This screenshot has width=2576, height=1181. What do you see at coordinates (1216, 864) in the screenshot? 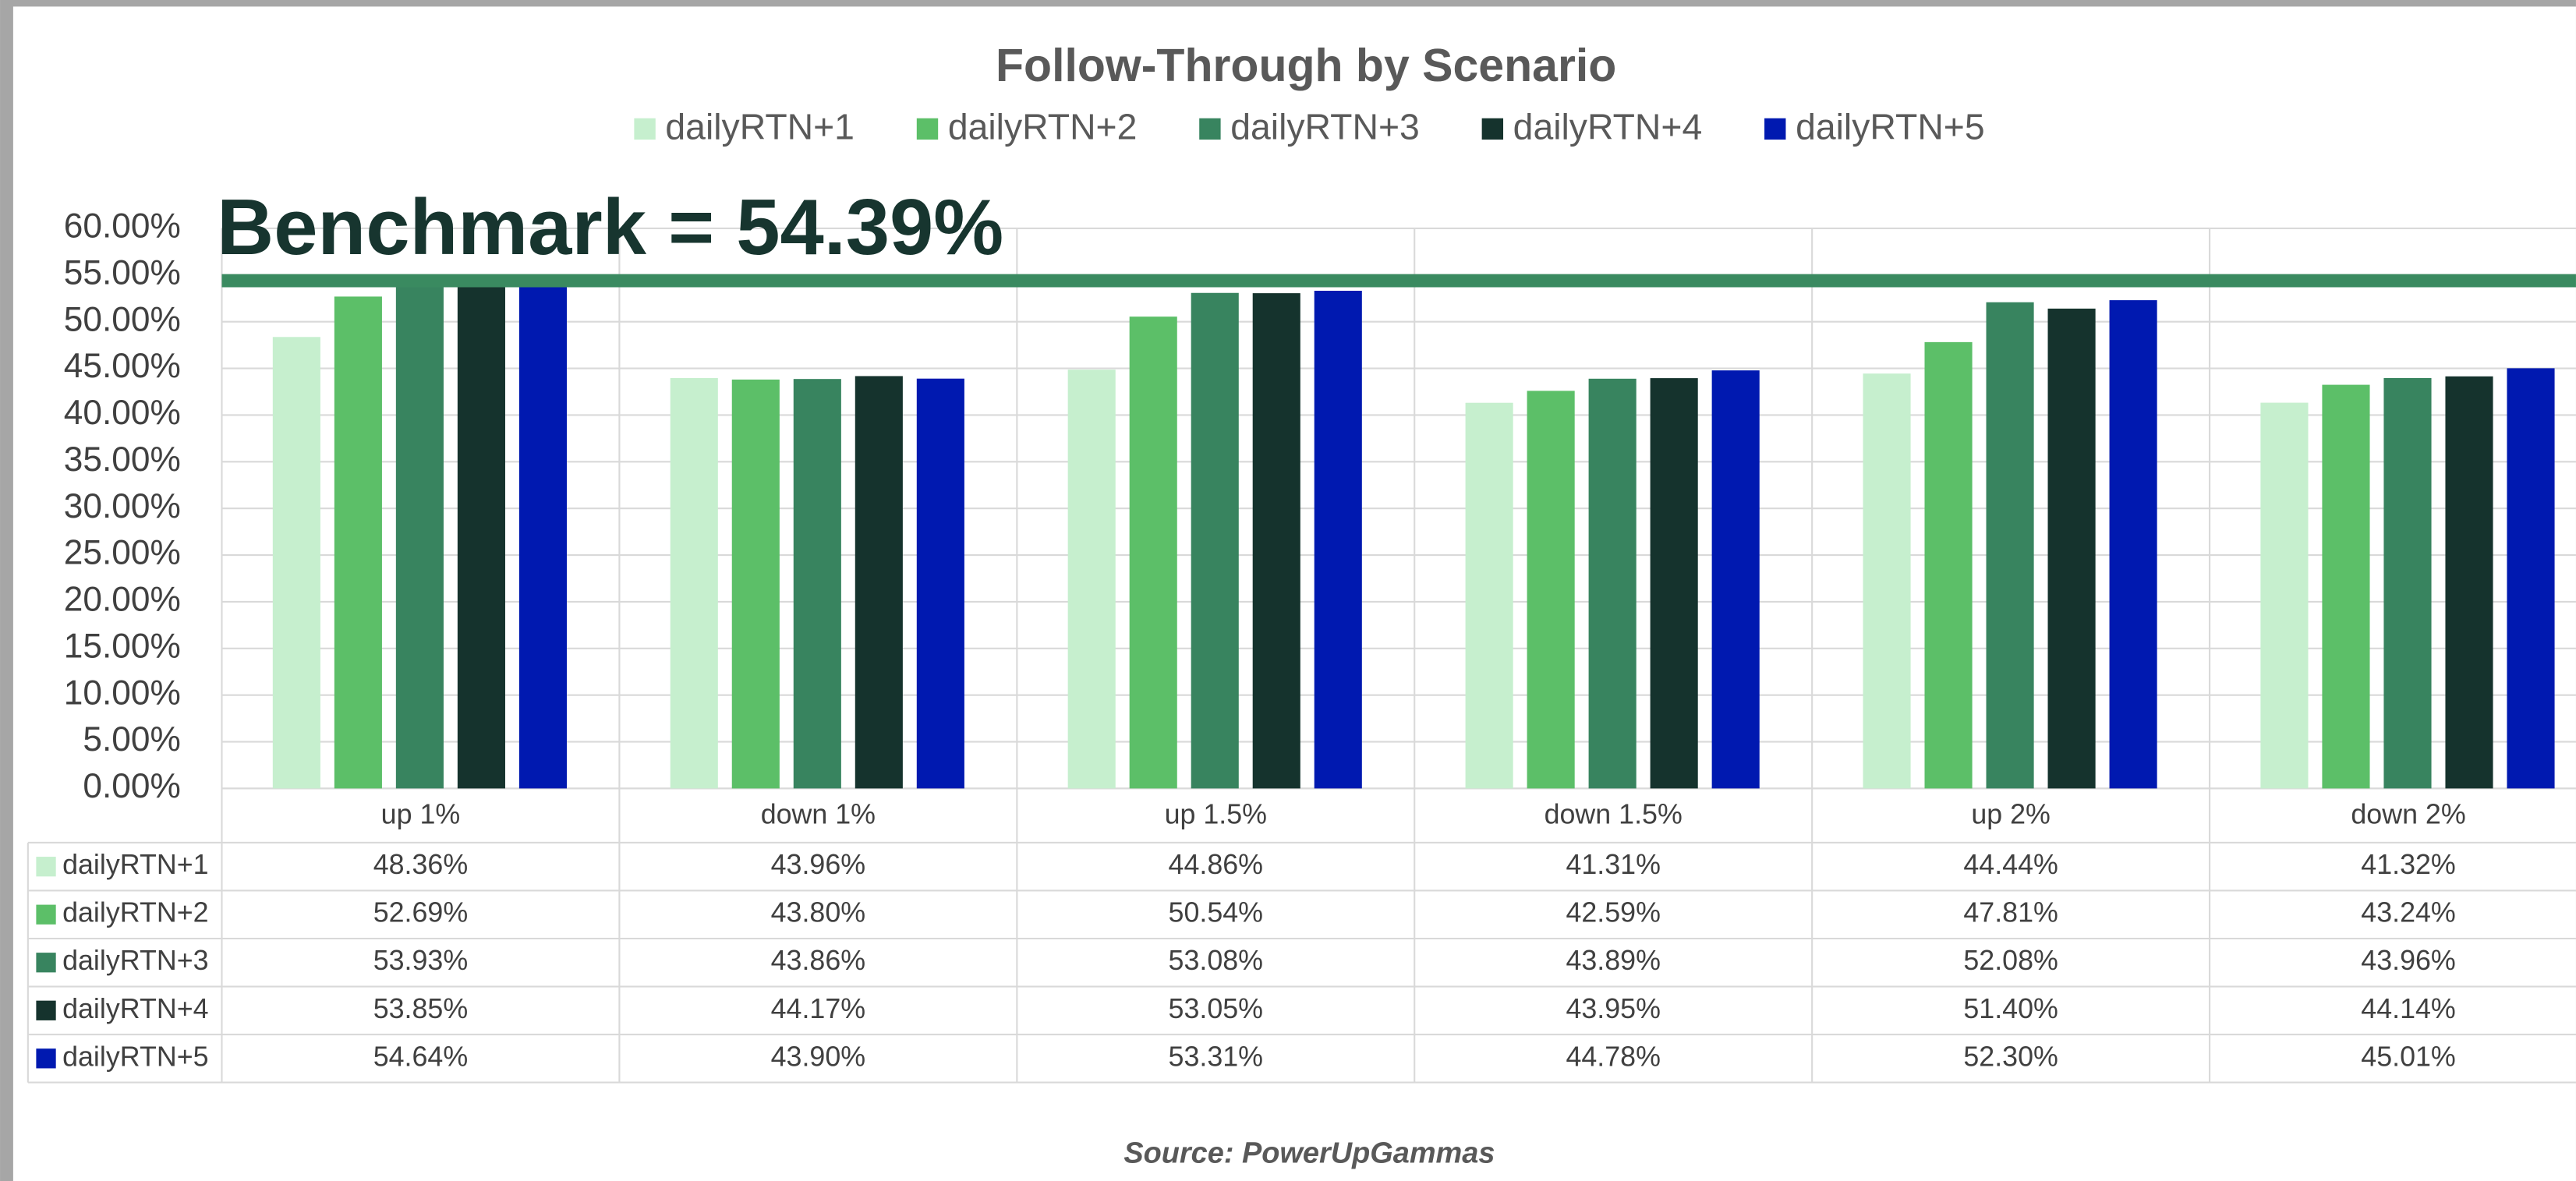
I see `data-label: 44.86%` at bounding box center [1216, 864].